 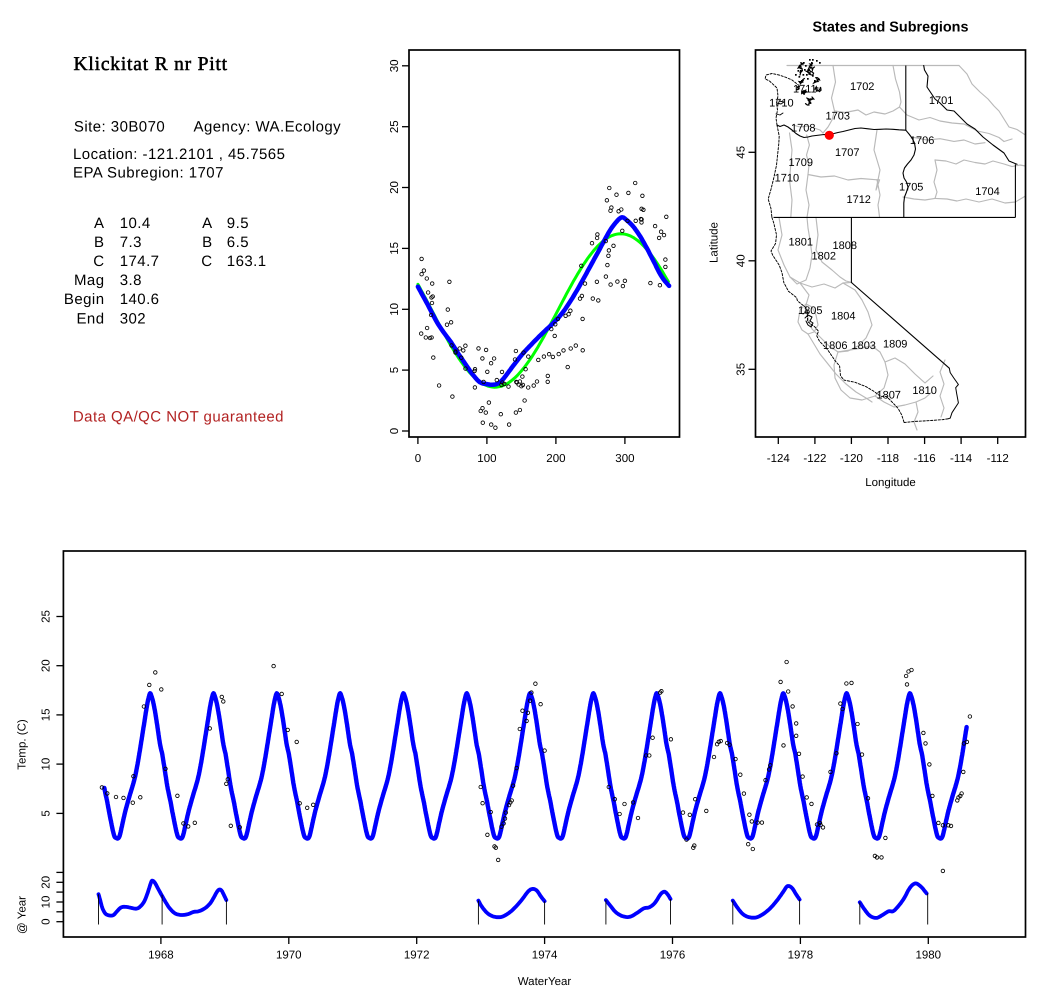 What do you see at coordinates (90, 318) in the screenshot?
I see `svg-text: End` at bounding box center [90, 318].